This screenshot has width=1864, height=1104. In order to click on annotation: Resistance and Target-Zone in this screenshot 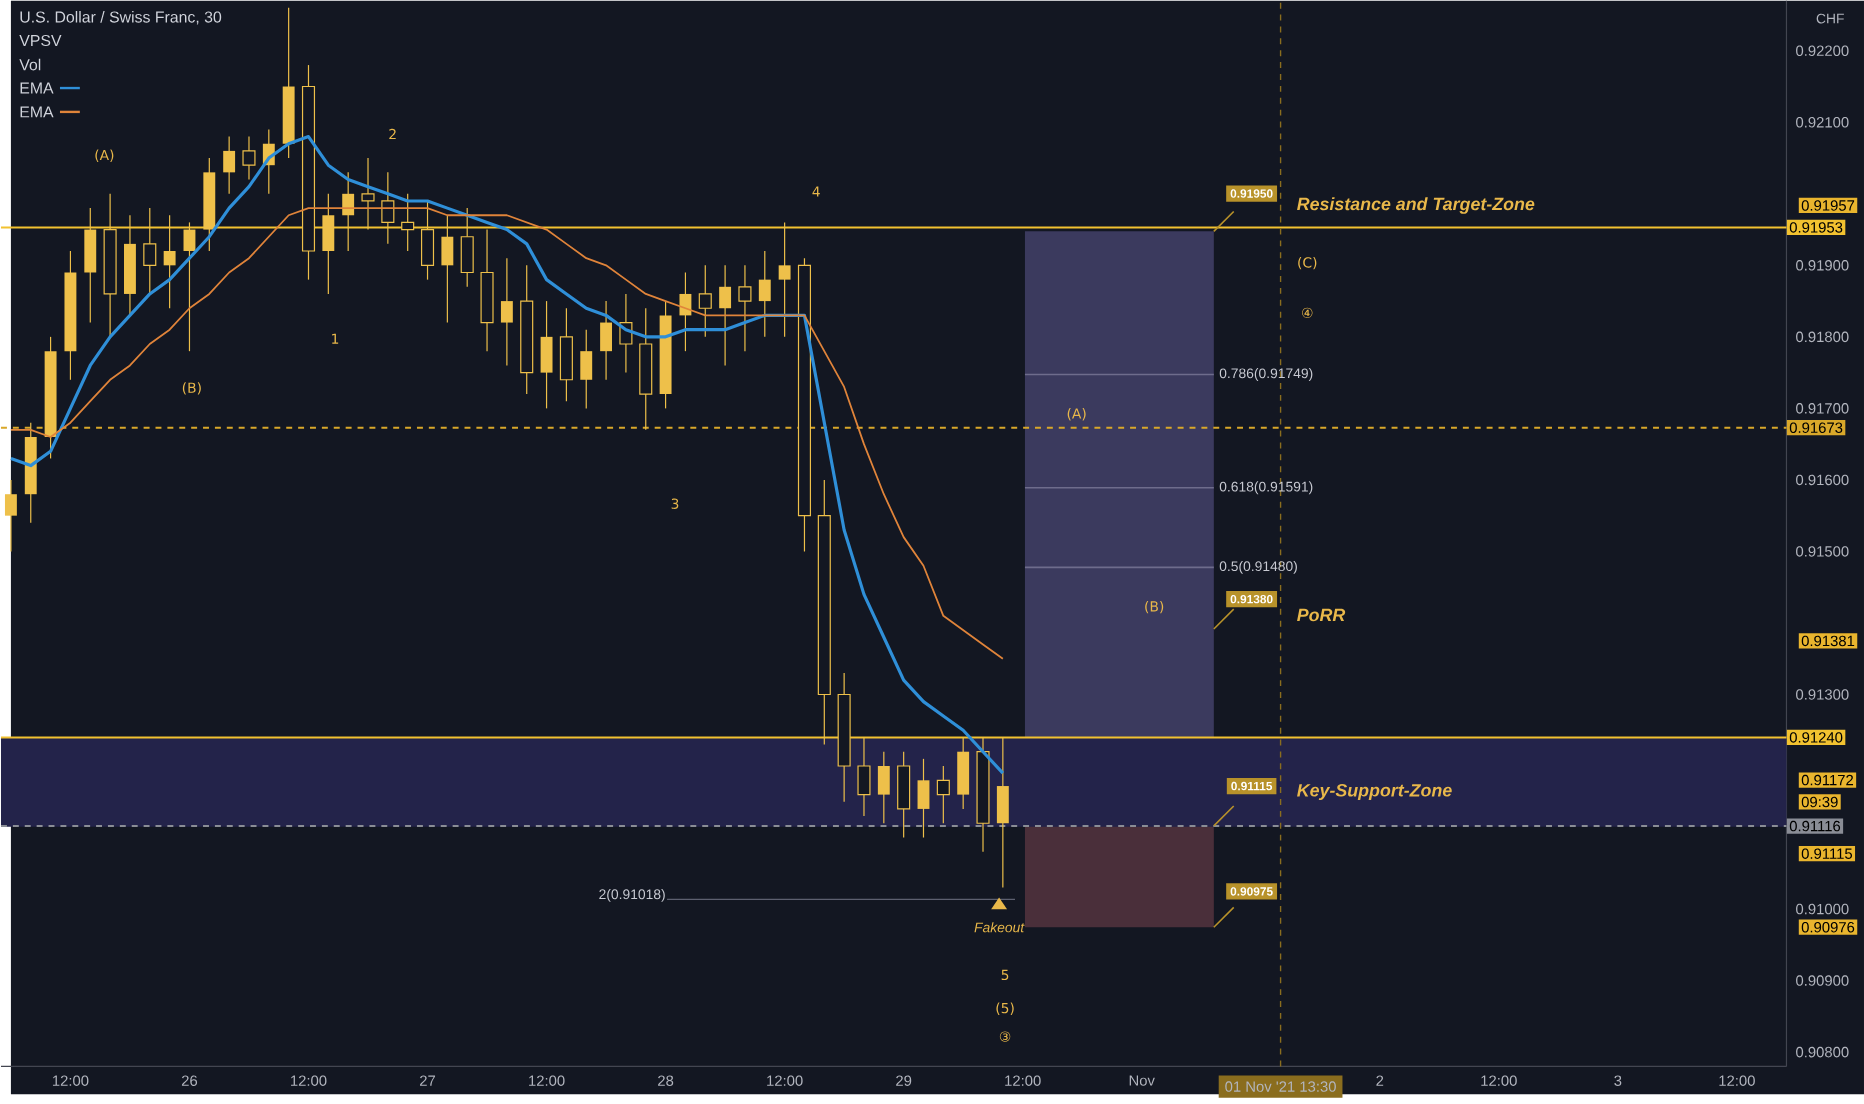, I will do `click(1416, 205)`.